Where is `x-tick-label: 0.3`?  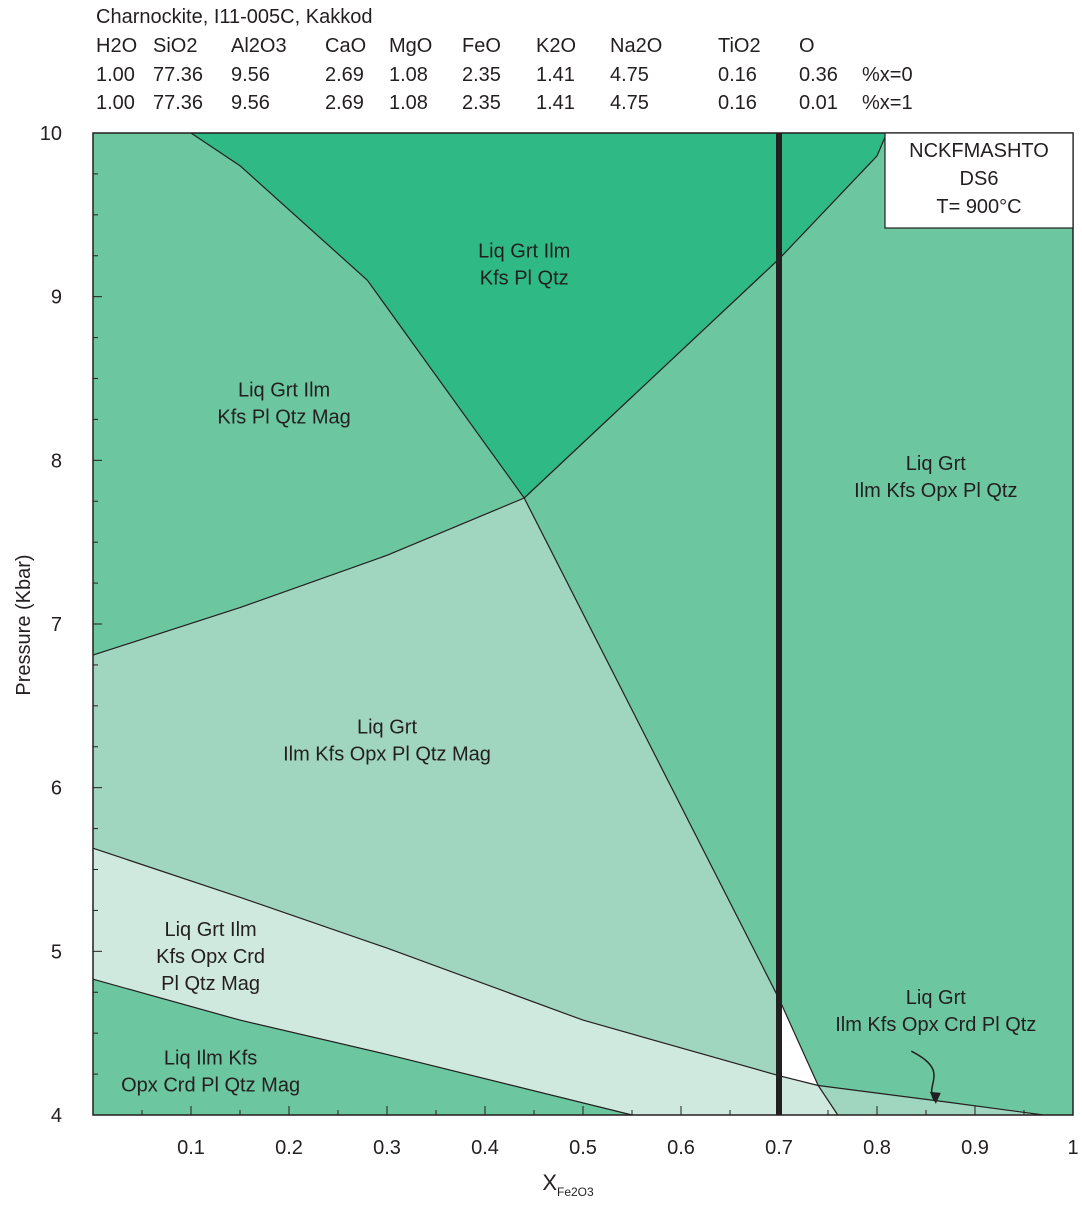
x-tick-label: 0.3 is located at coordinates (387, 1148).